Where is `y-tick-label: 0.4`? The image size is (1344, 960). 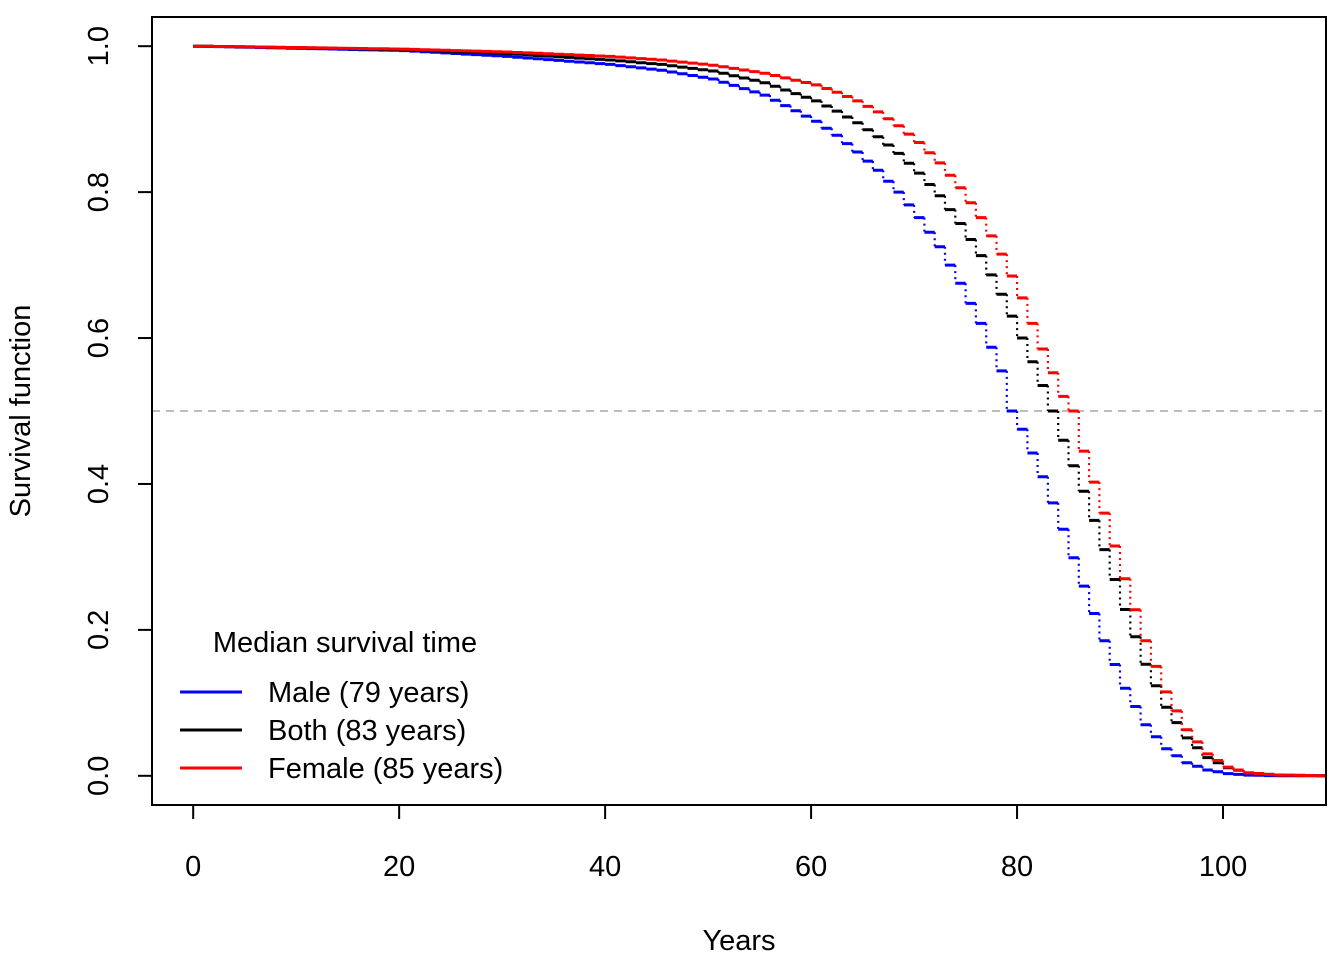 y-tick-label: 0.4 is located at coordinates (99, 484).